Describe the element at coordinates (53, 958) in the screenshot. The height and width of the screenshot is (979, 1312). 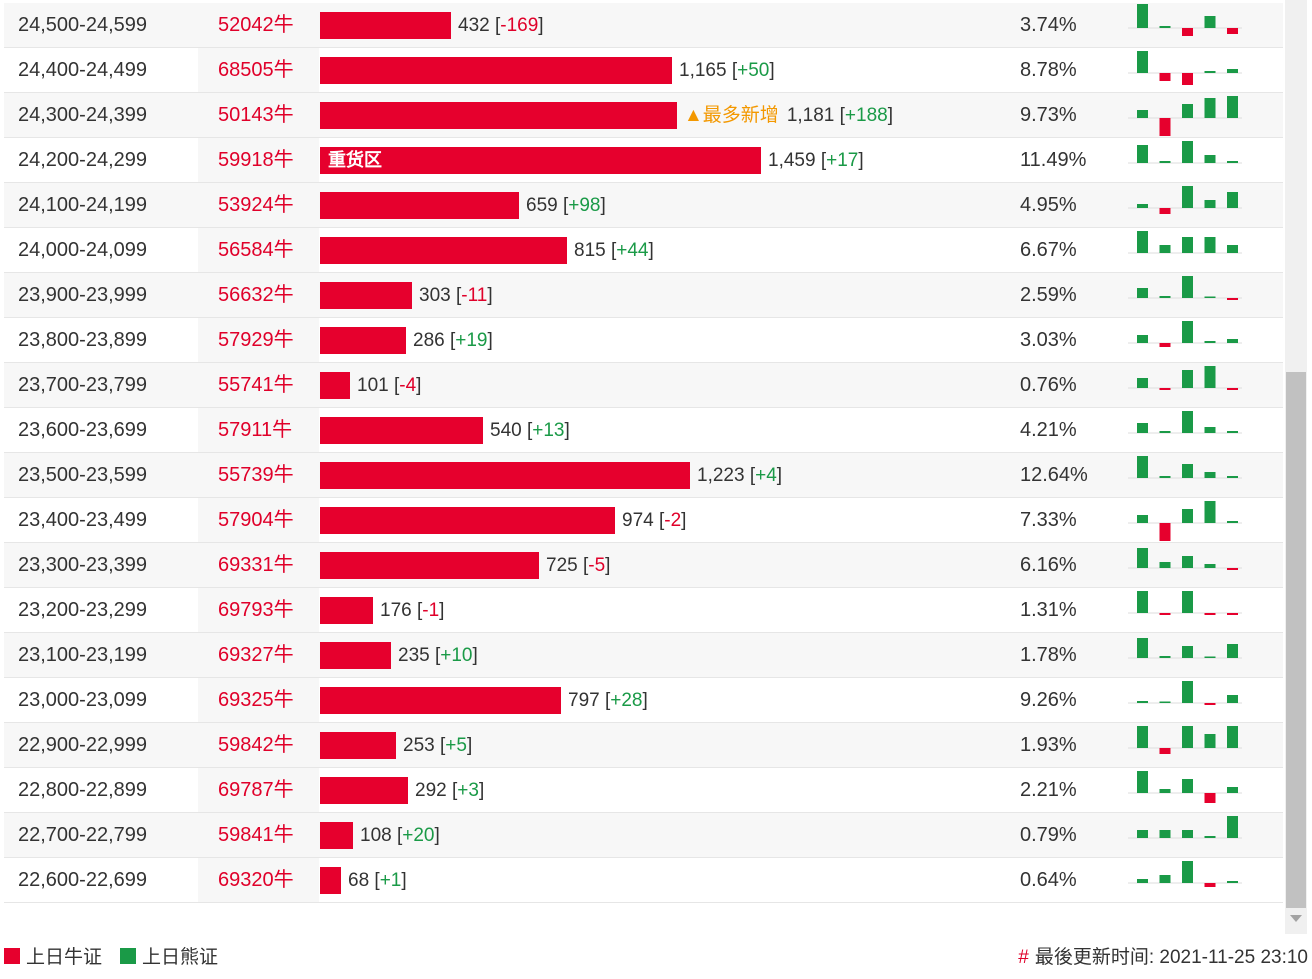
I see `legend-bull: 上日牛证` at that location.